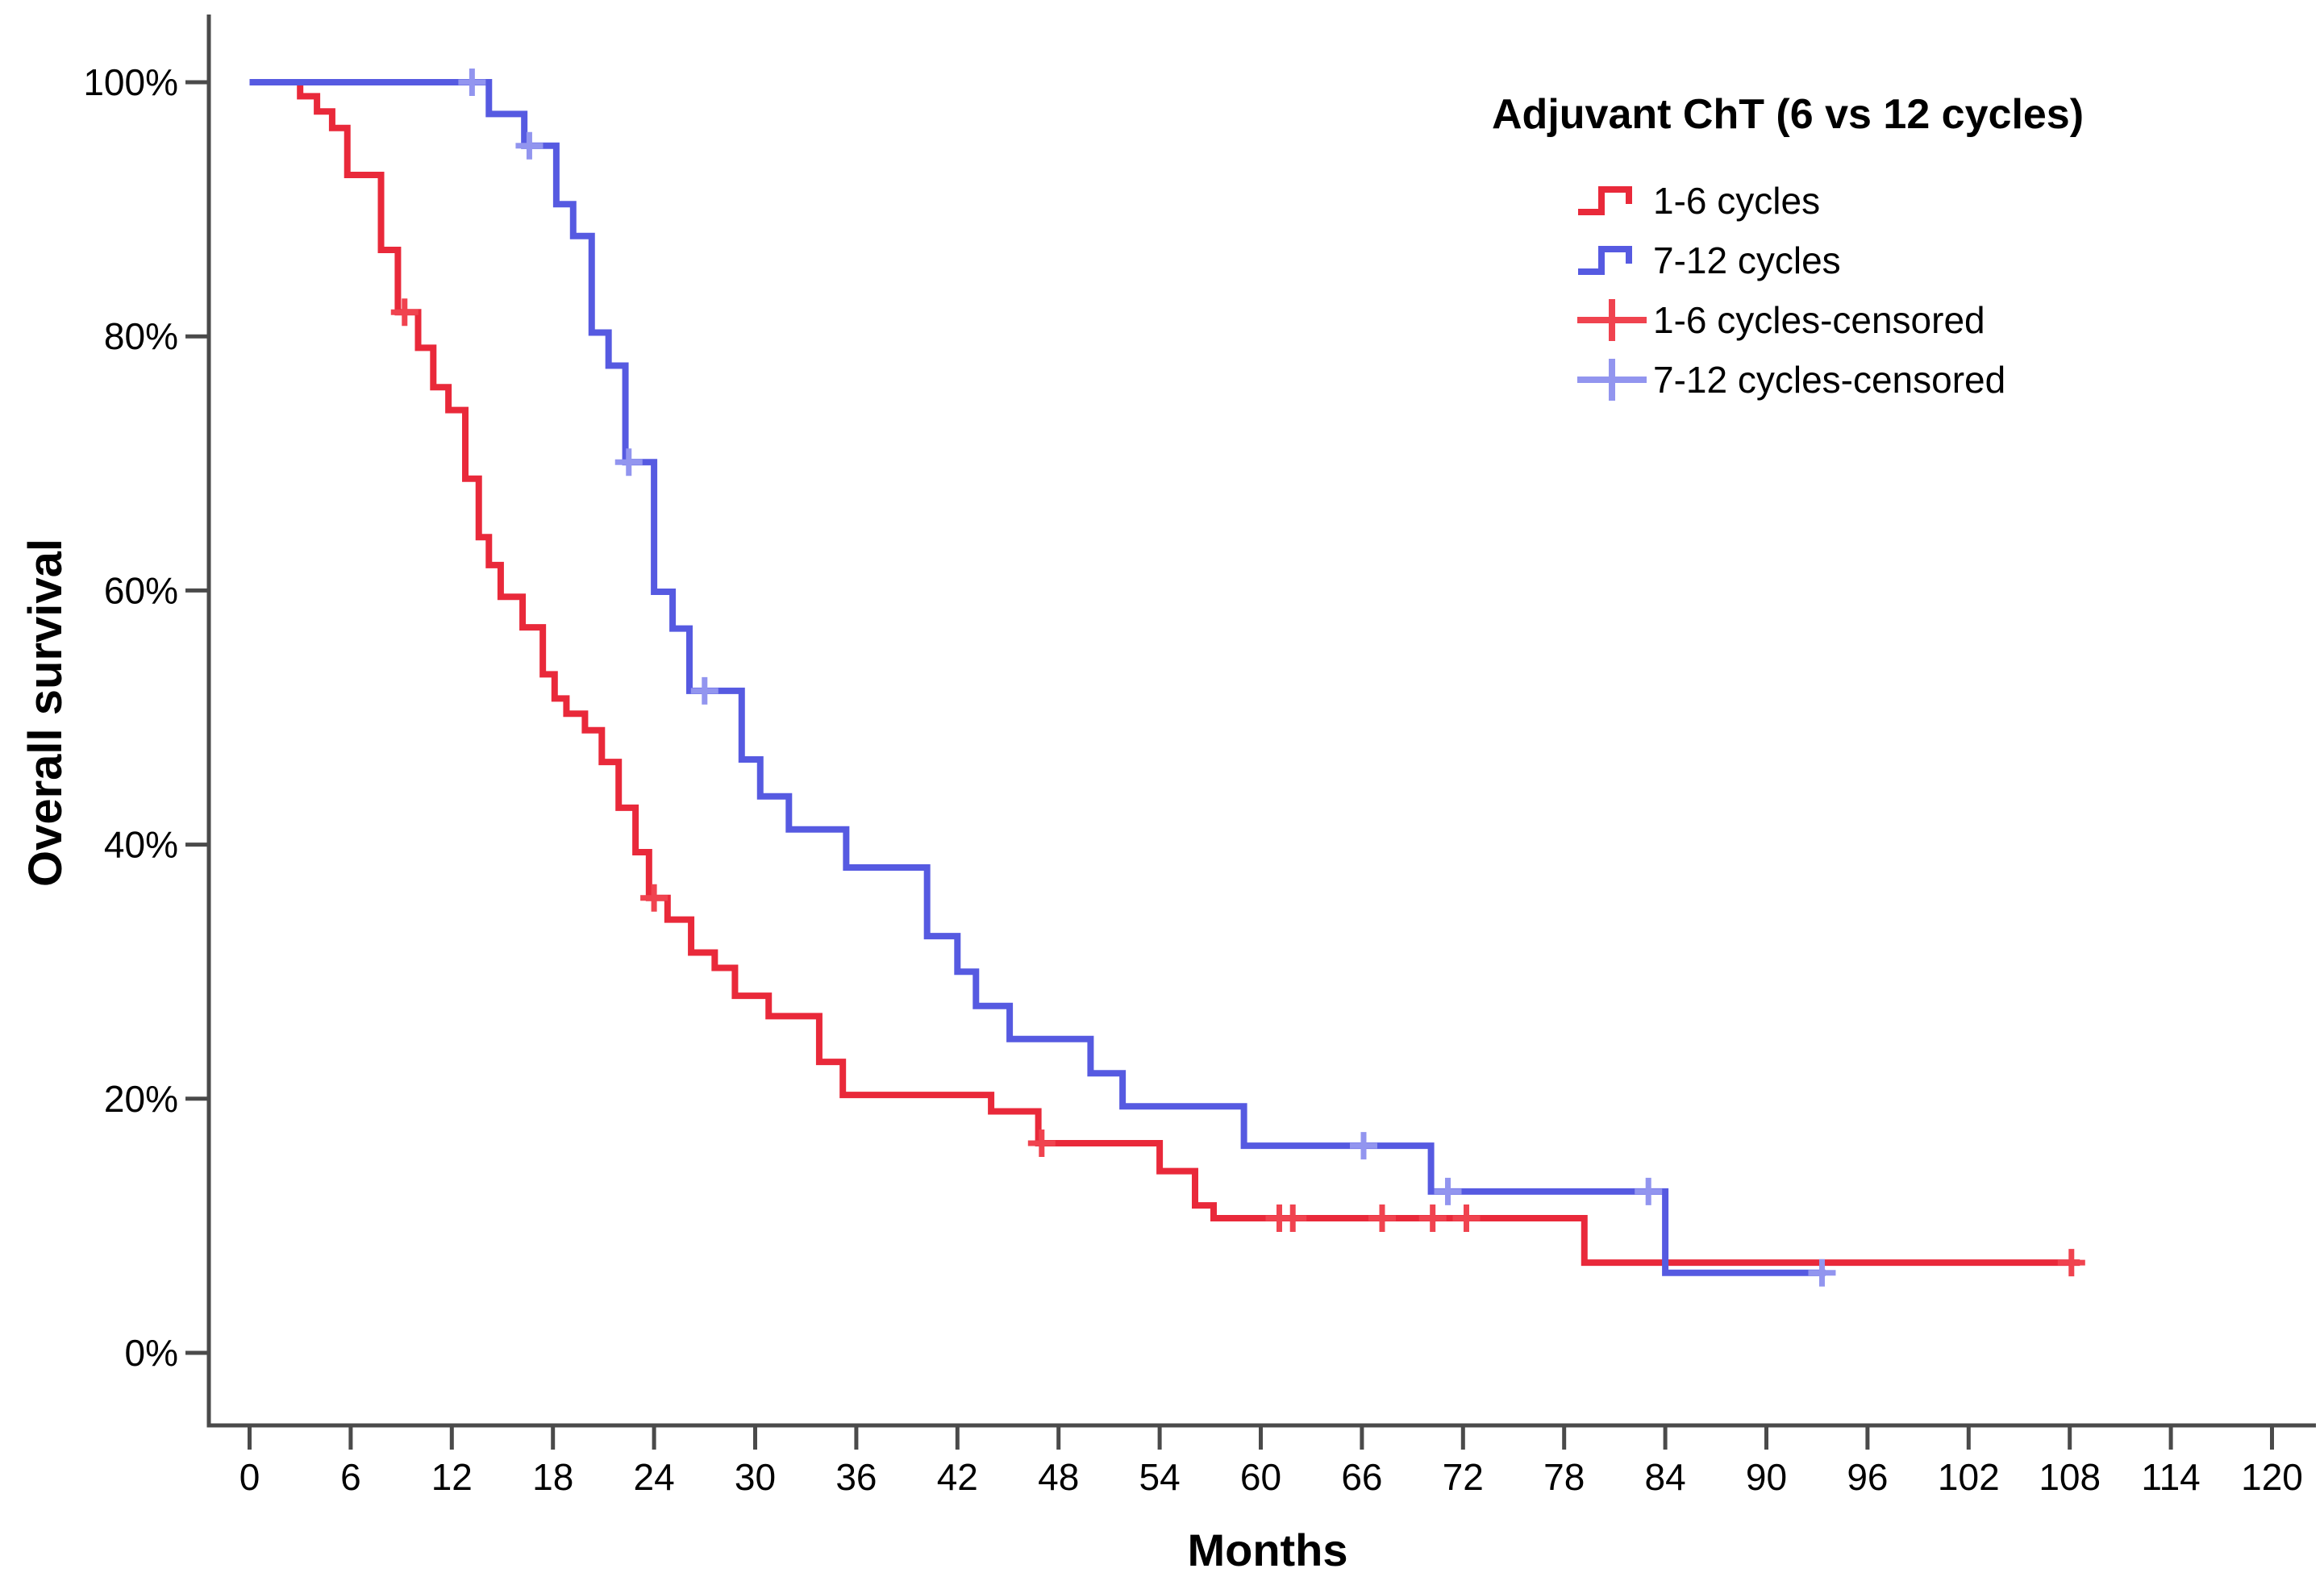 The image size is (2324, 1581). Describe the element at coordinates (1766, 1477) in the screenshot. I see `x-tick-label: 90` at that location.